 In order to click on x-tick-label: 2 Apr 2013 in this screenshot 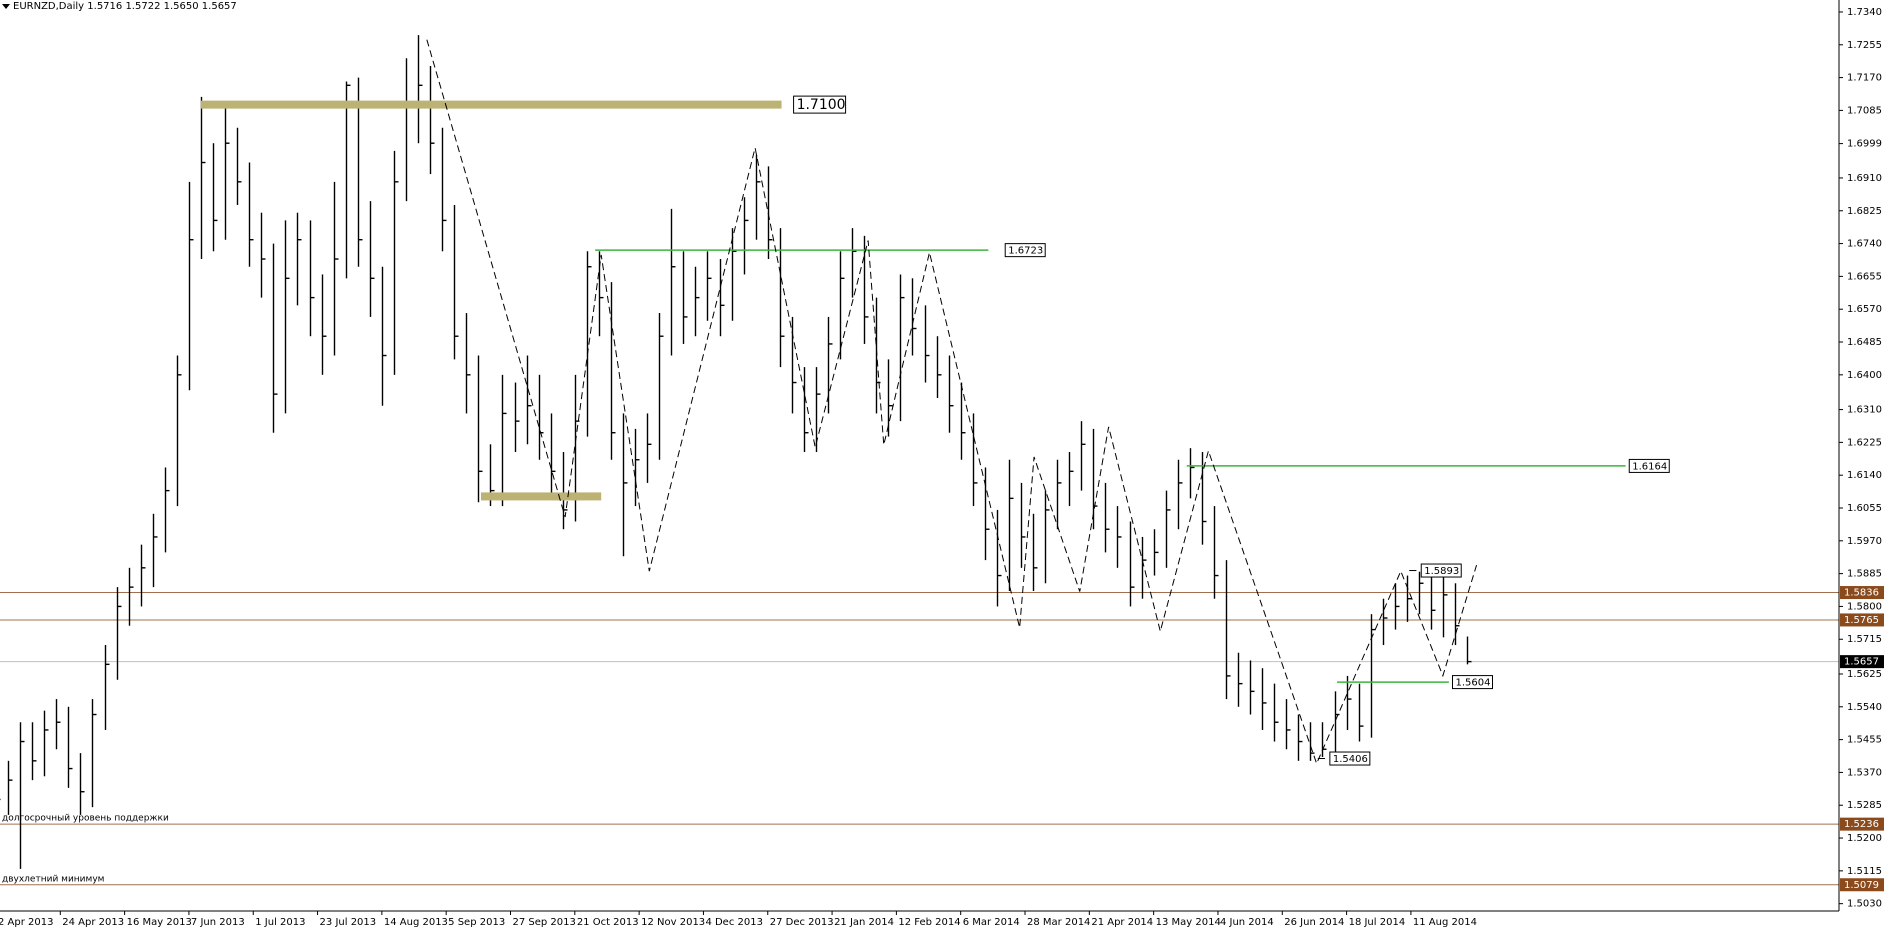, I will do `click(26, 922)`.